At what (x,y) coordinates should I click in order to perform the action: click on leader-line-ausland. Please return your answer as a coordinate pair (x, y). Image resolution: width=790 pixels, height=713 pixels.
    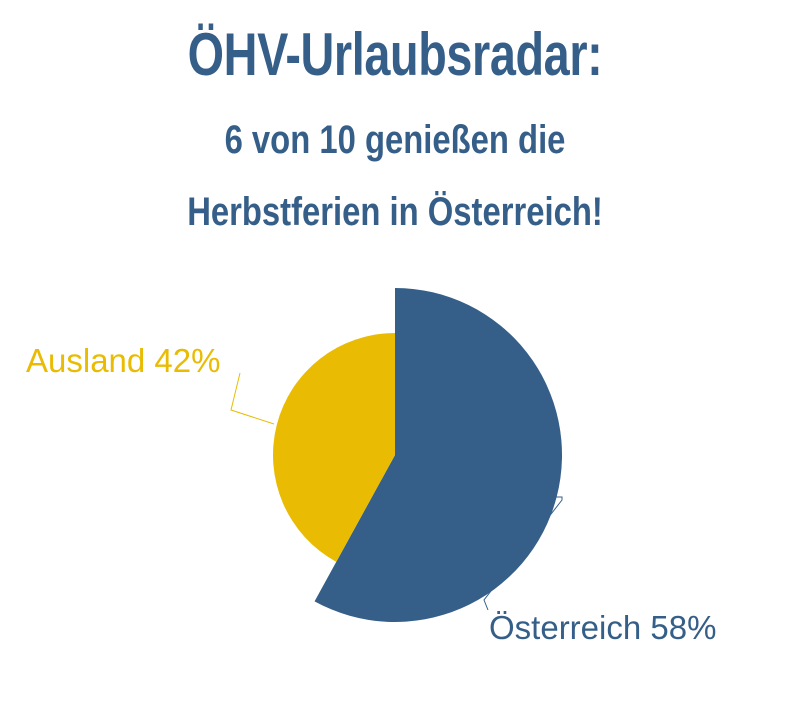
    Looking at the image, I should click on (252, 398).